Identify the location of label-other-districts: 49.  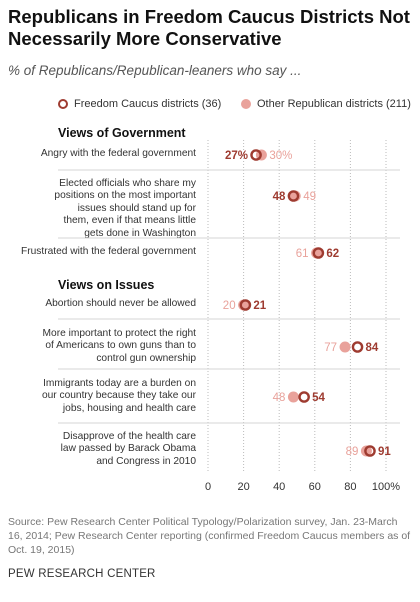
(309, 197).